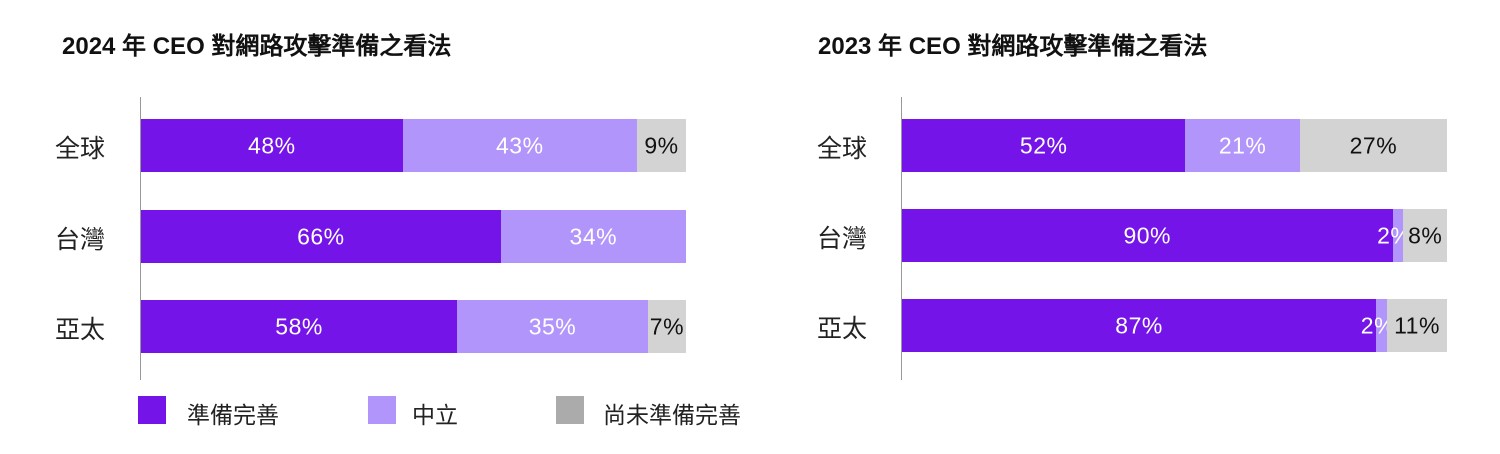  Describe the element at coordinates (570, 410) in the screenshot. I see `legend-swatch-not-ready` at that location.